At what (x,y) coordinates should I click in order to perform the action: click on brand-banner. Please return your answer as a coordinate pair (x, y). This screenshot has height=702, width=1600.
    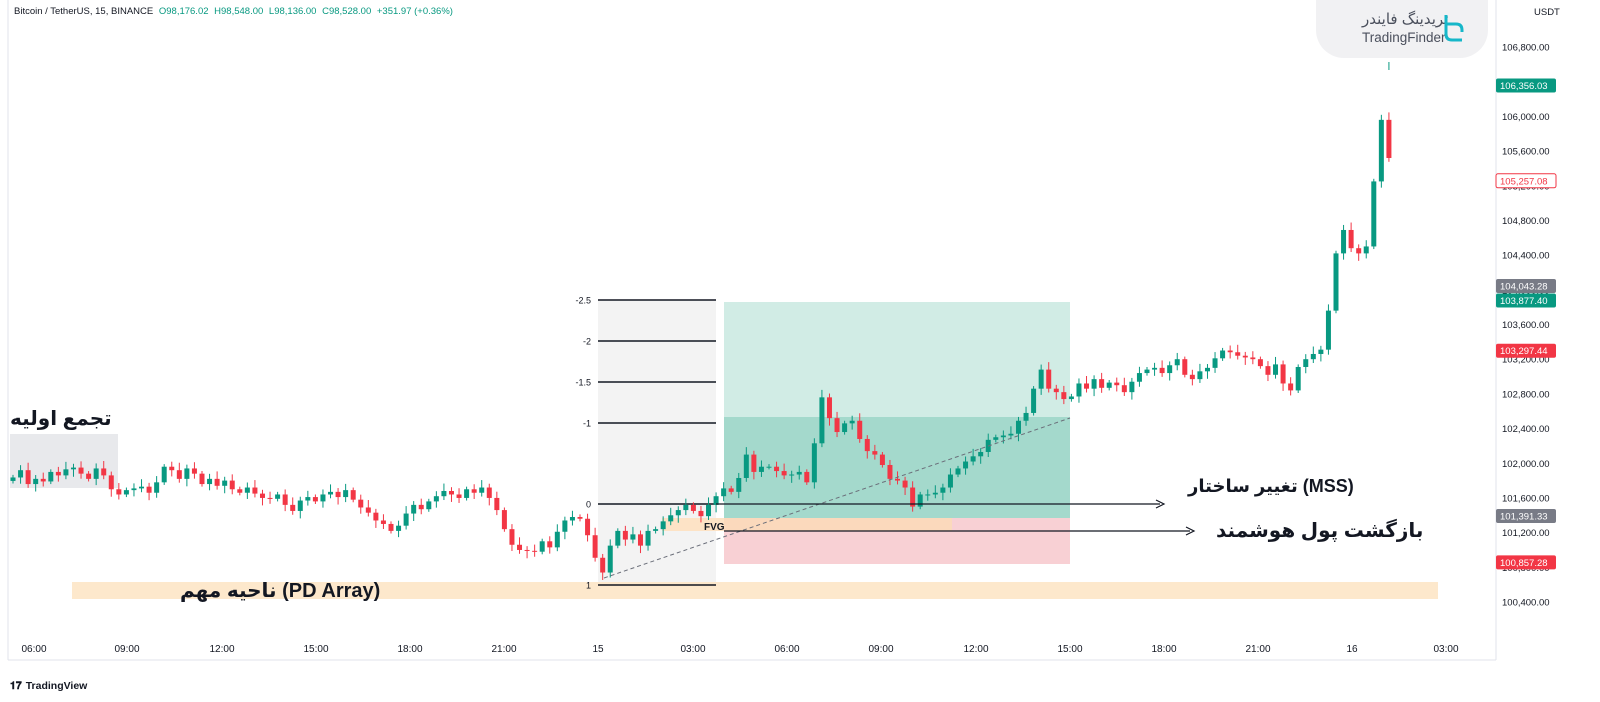
    Looking at the image, I should click on (1402, 29).